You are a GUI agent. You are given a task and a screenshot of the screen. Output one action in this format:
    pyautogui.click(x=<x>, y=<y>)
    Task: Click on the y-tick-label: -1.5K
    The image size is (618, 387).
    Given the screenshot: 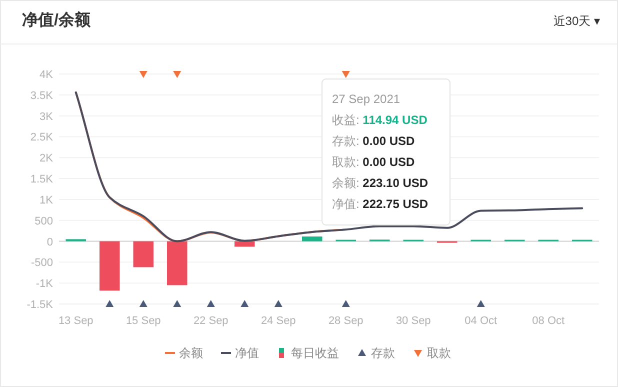 What is the action you would take?
    pyautogui.click(x=40, y=305)
    